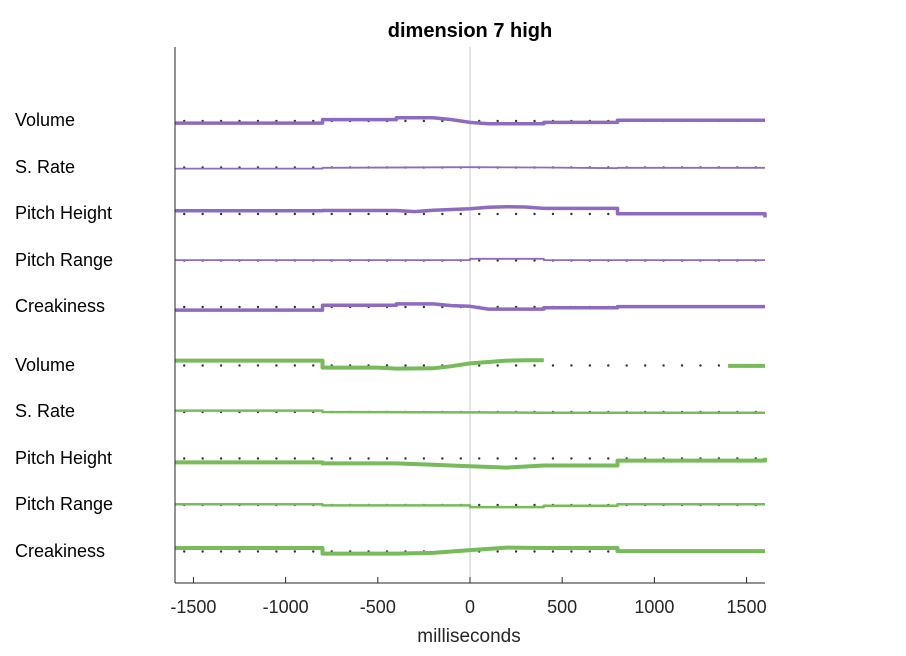 Image resolution: width=906 pixels, height=656 pixels. What do you see at coordinates (377, 607) in the screenshot?
I see `x-tick-label: -500` at bounding box center [377, 607].